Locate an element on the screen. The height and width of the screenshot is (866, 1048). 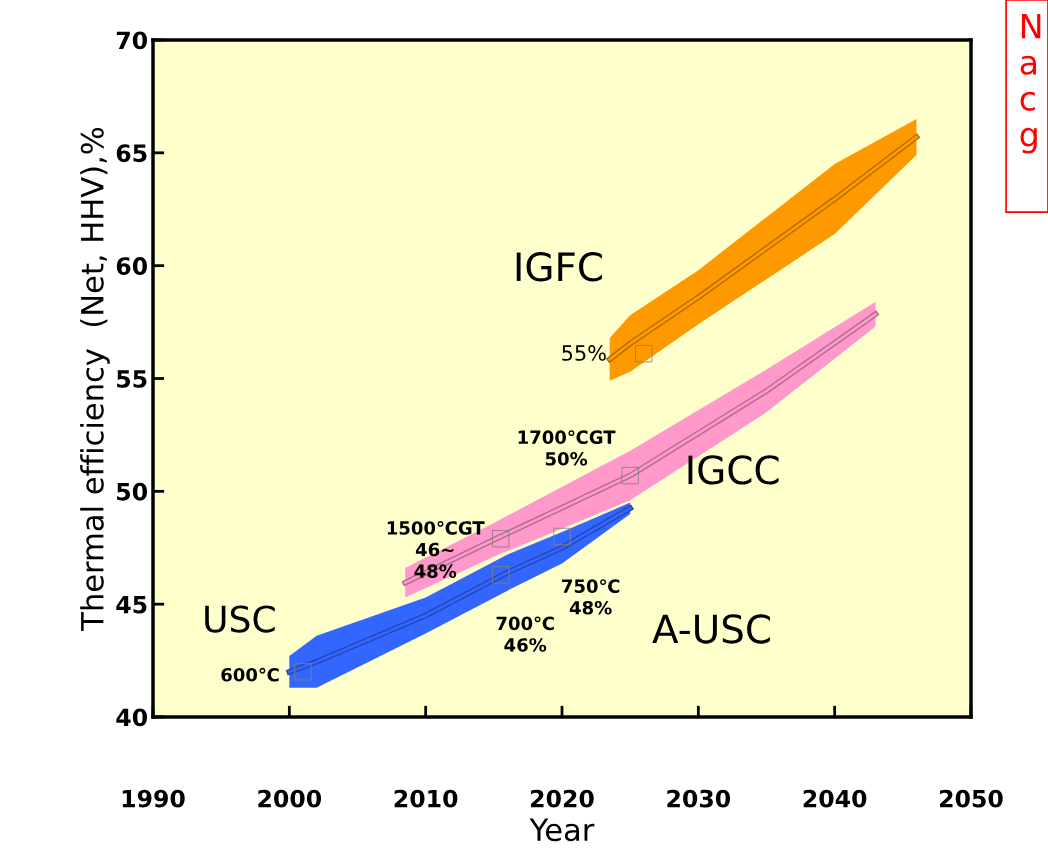
y-tick-label: 40 is located at coordinates (132, 717).